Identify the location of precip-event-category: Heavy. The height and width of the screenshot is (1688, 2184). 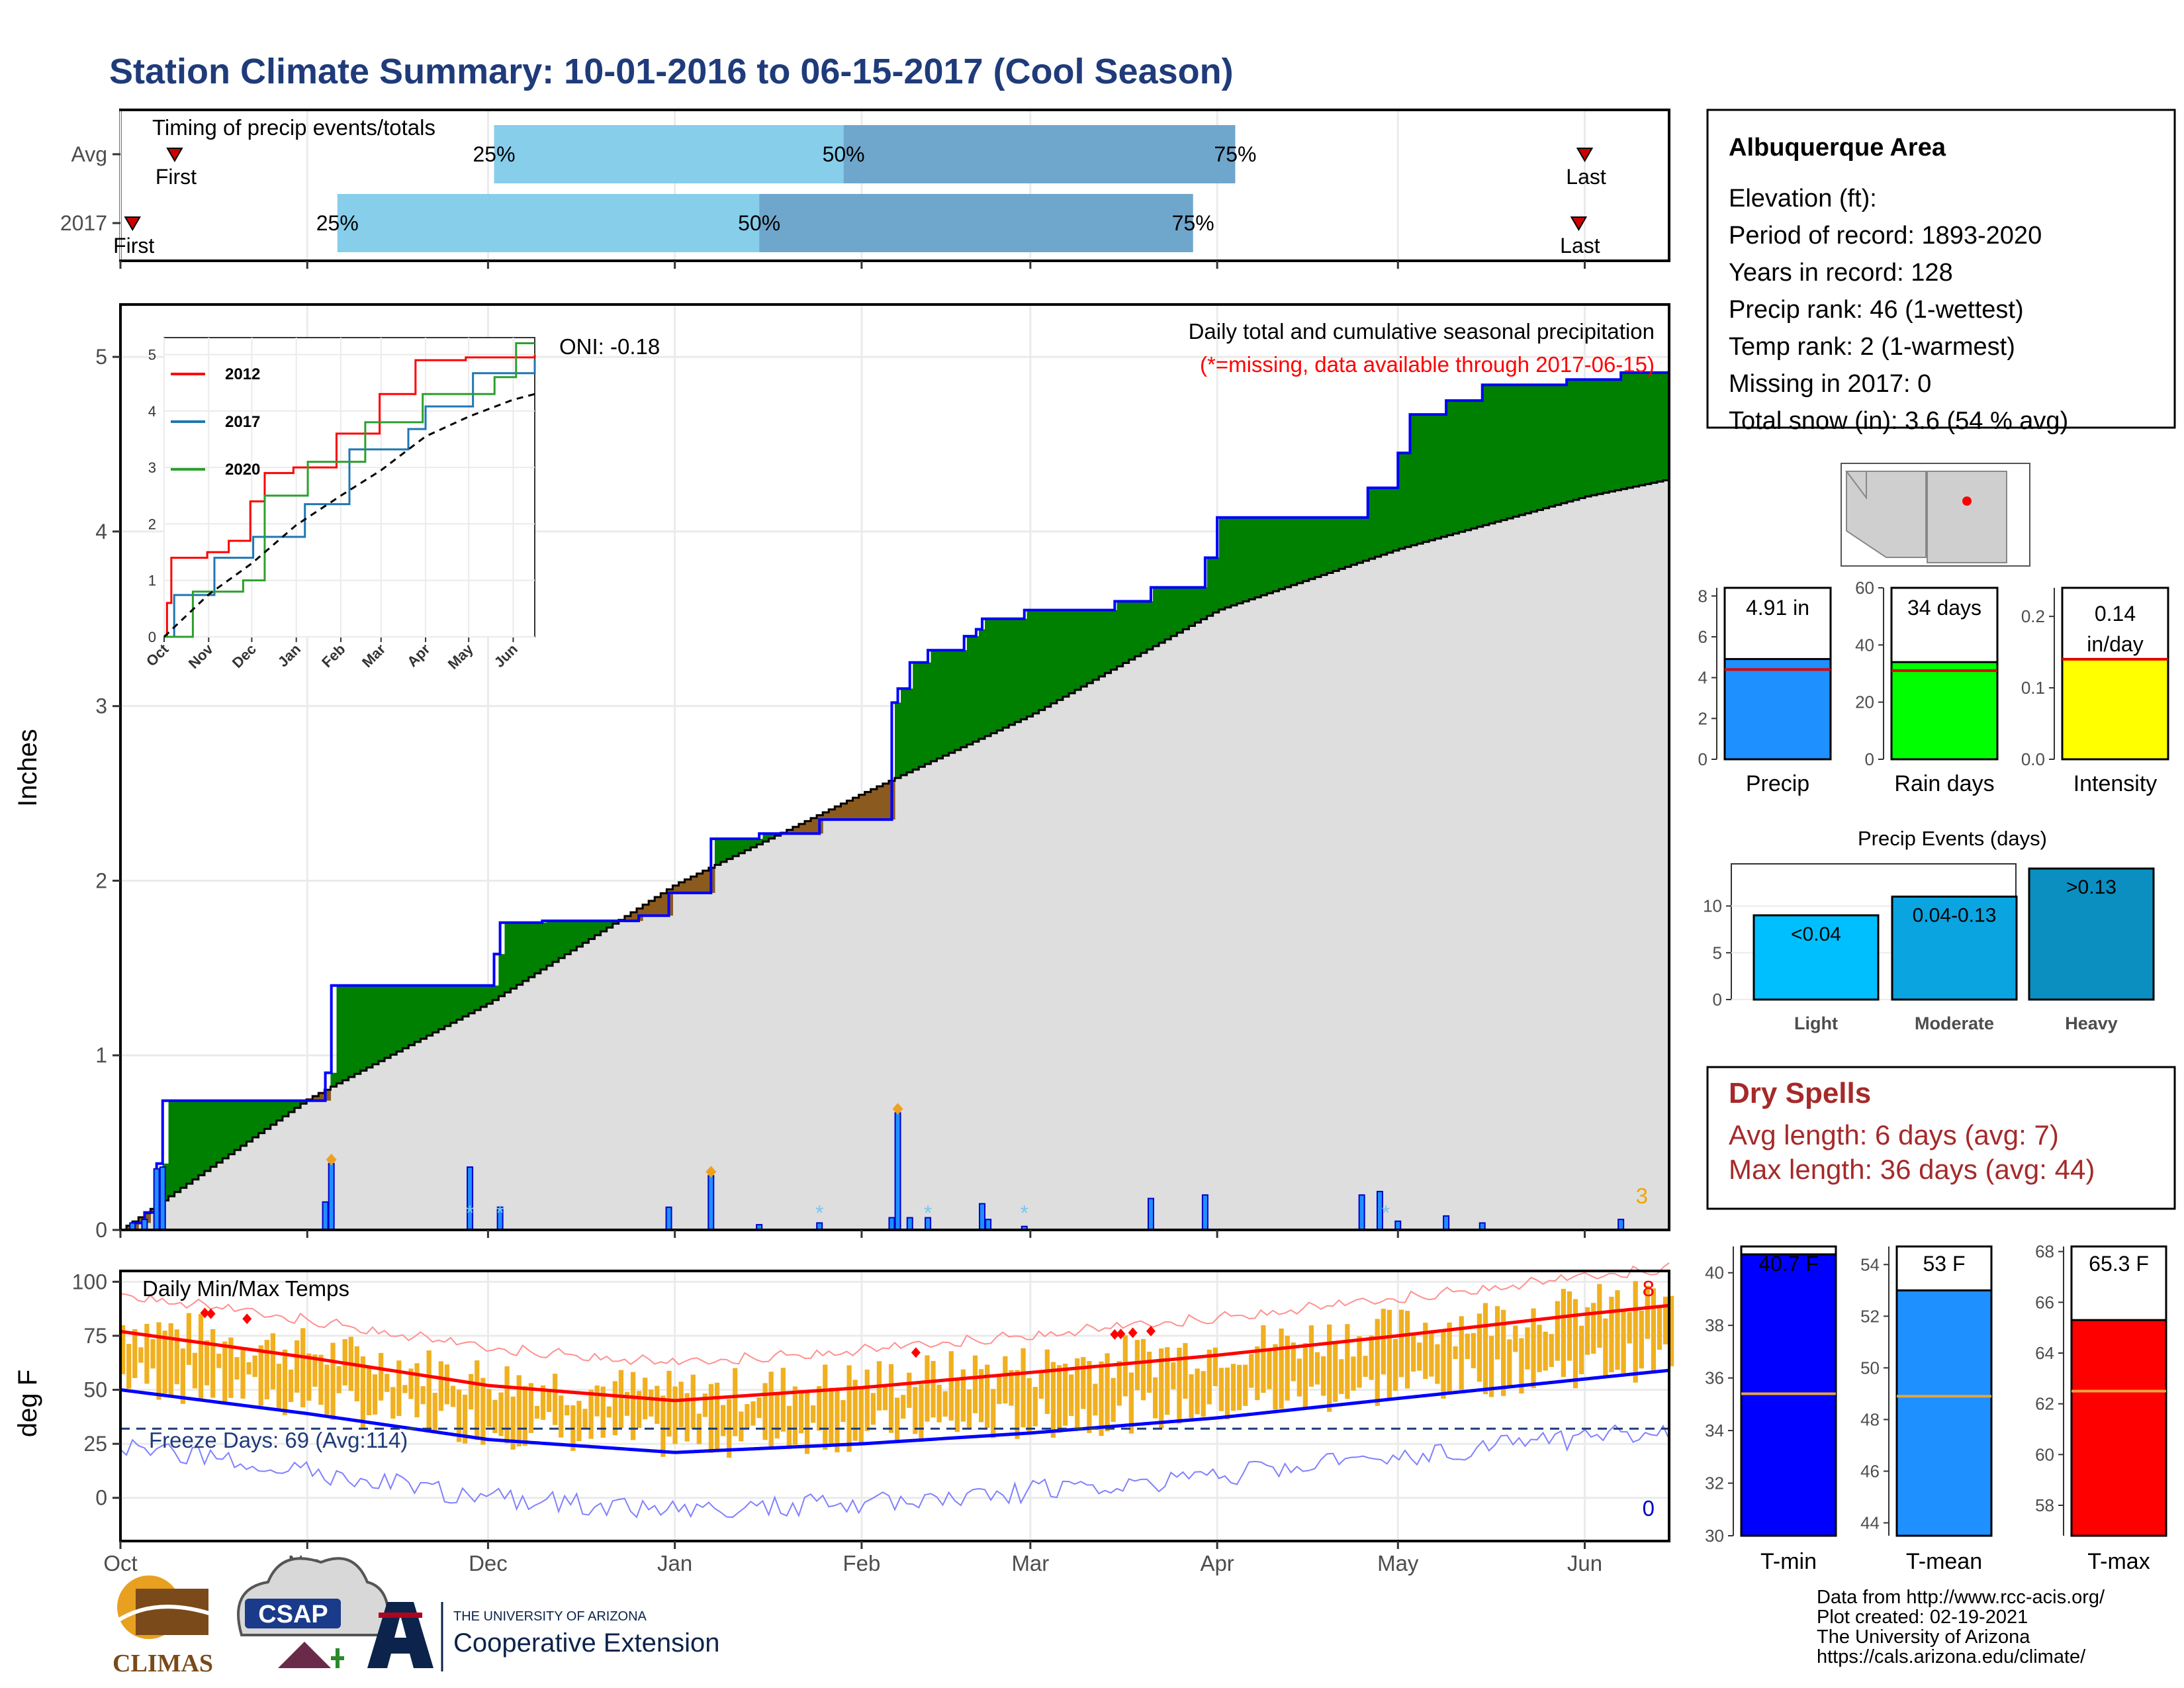
(2091, 1023).